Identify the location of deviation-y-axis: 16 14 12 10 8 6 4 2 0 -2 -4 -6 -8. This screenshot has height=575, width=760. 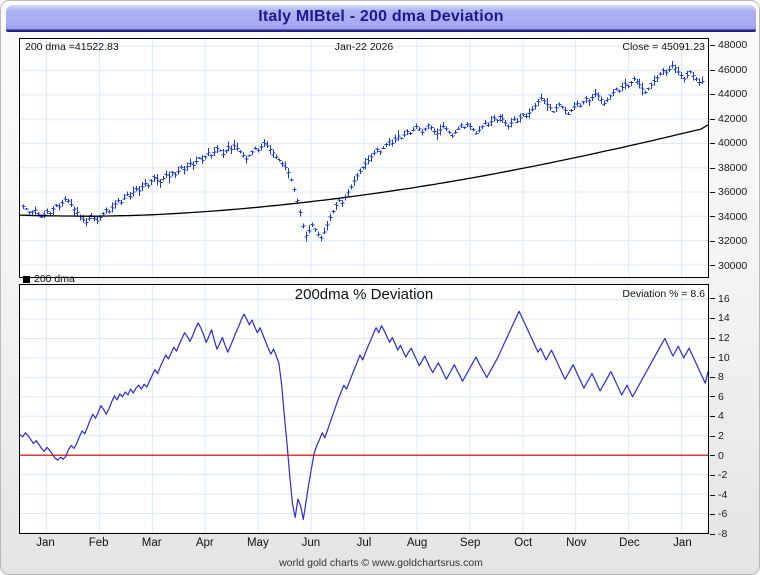
(735, 411).